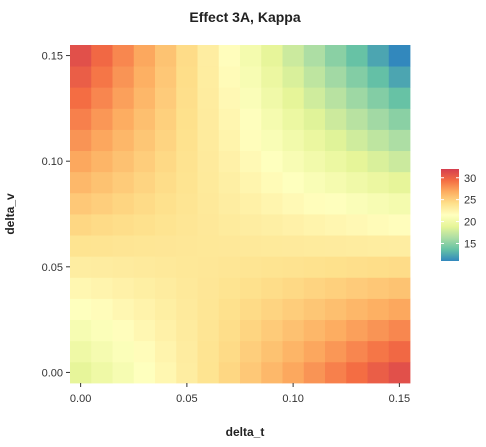 The height and width of the screenshot is (447, 486). I want to click on y-tick-label: 0.10, so click(52, 162).